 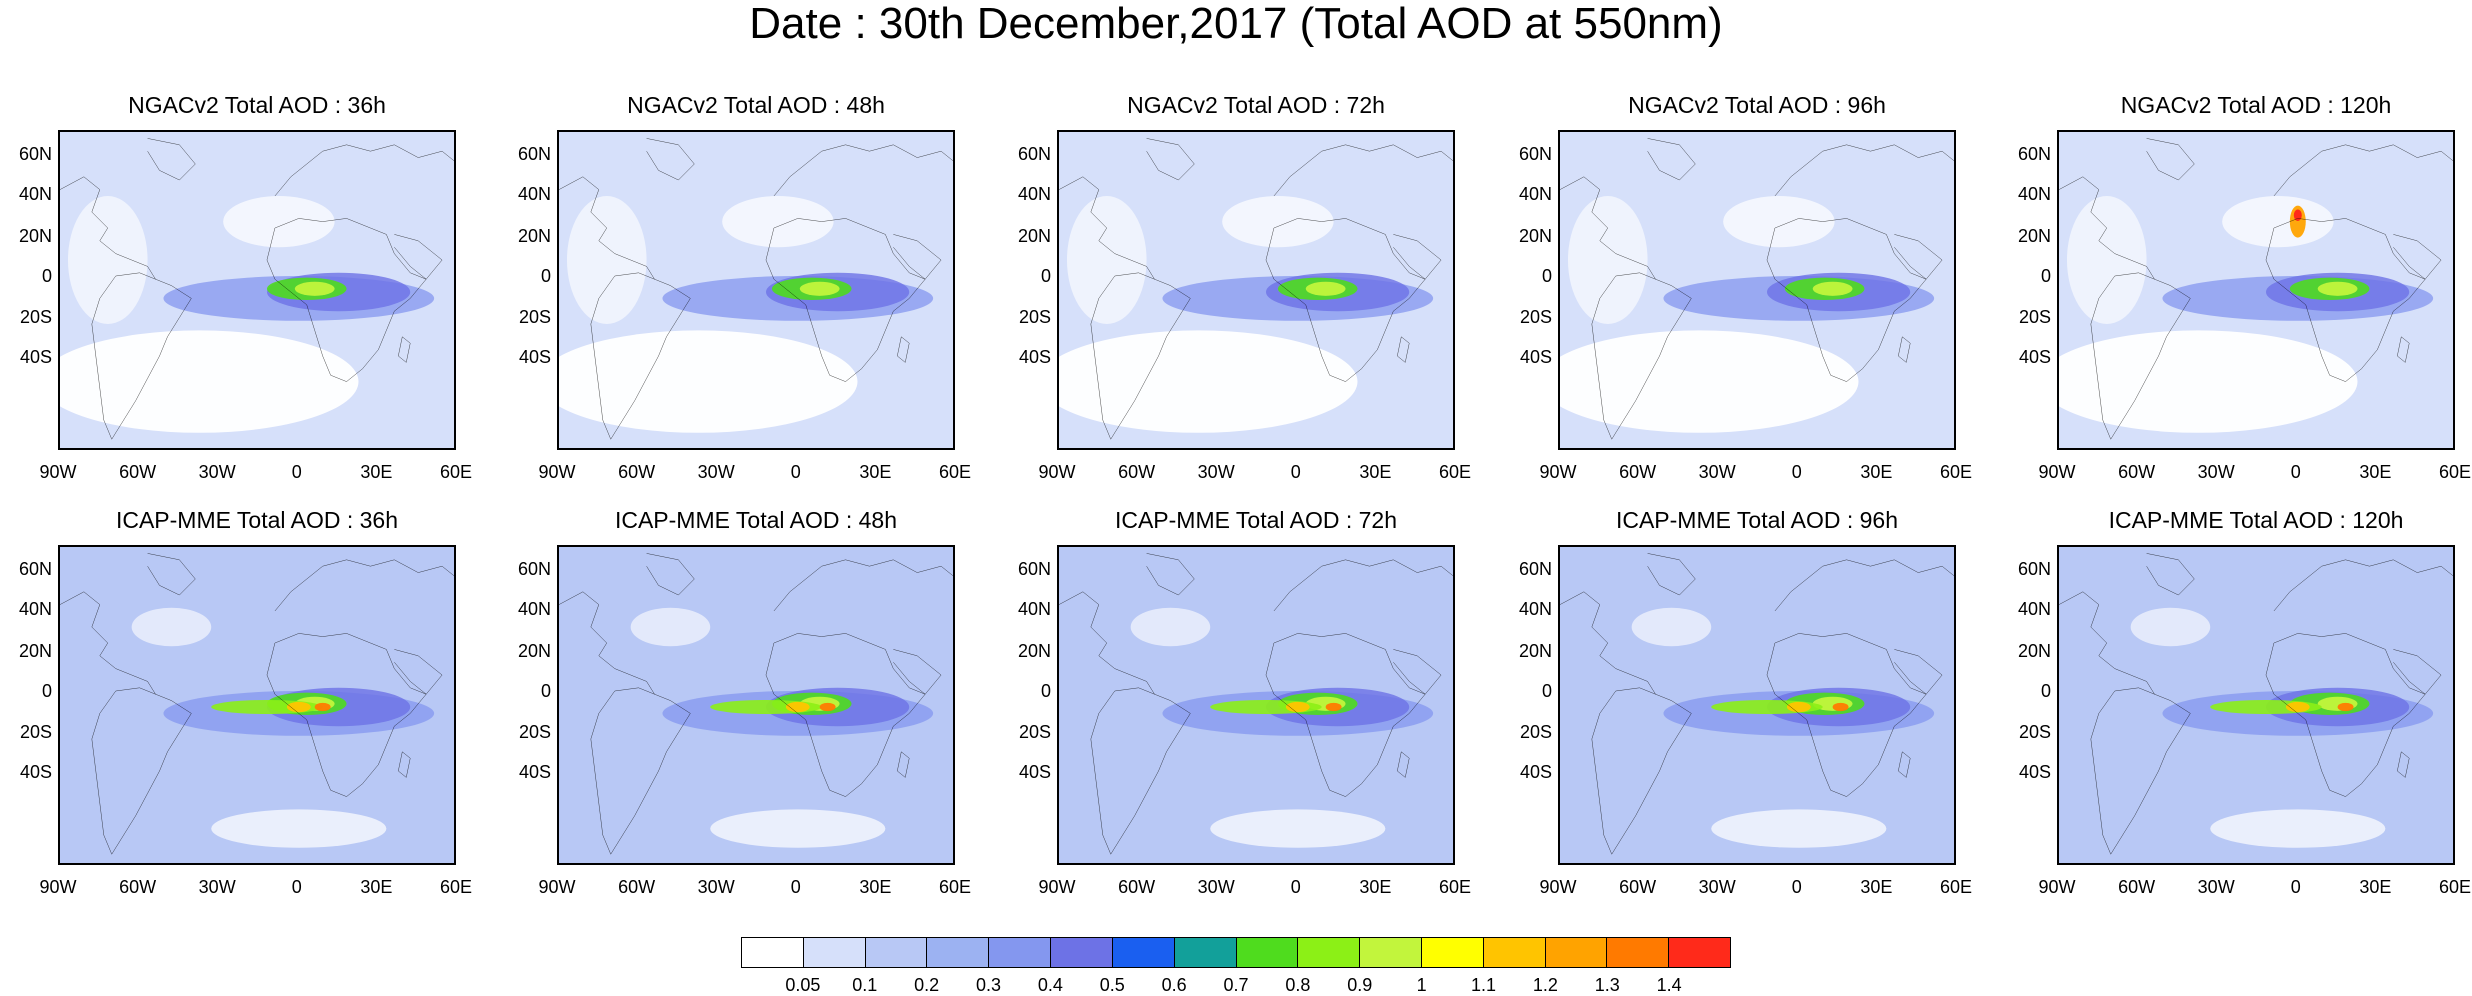 I want to click on colorbar-tick-label: 1.2, so click(x=1545, y=985).